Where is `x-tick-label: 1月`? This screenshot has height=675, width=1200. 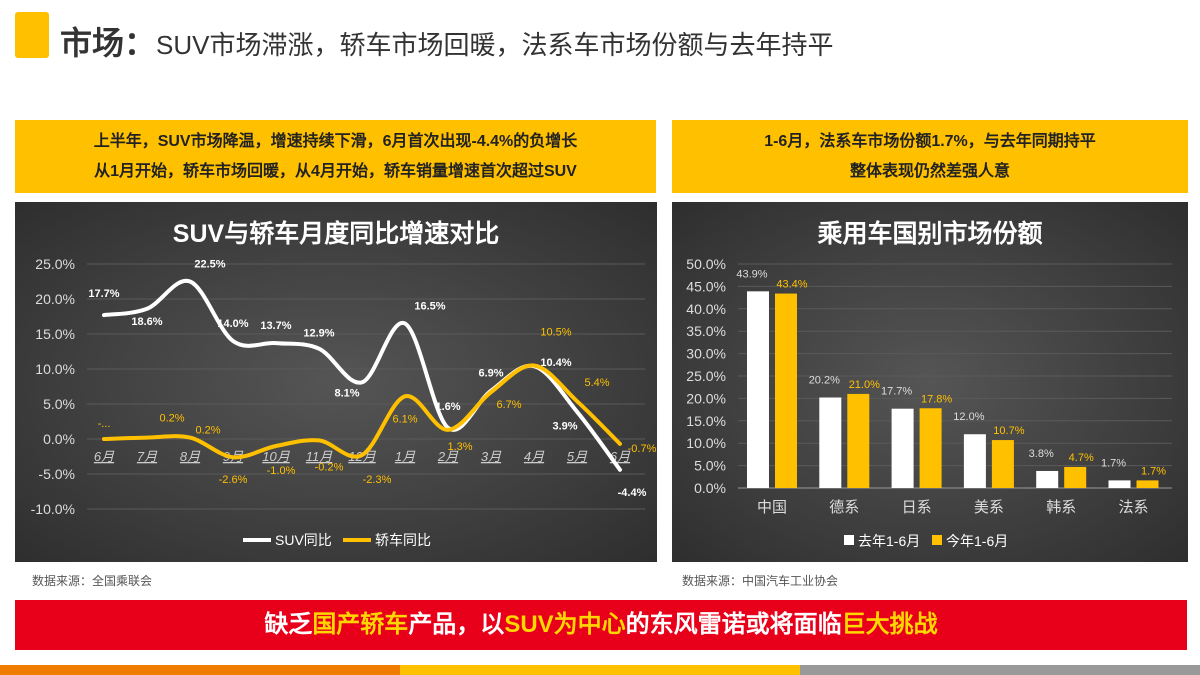 x-tick-label: 1月 is located at coordinates (405, 456).